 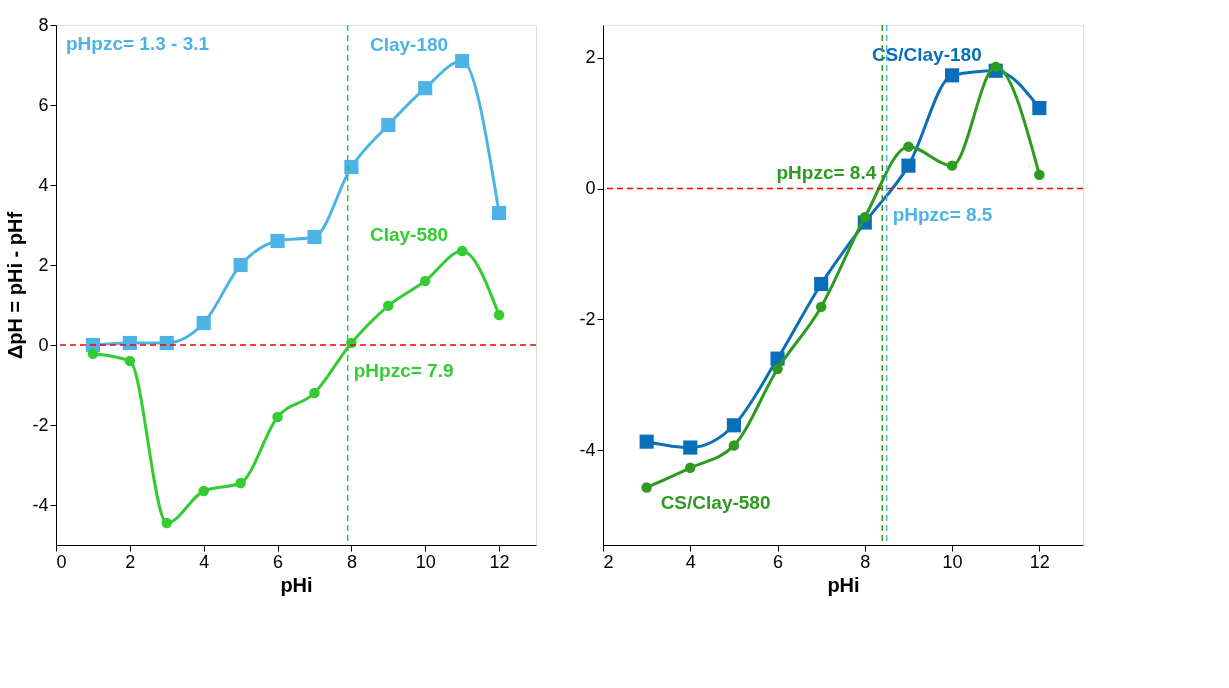 What do you see at coordinates (43, 184) in the screenshot?
I see `y-tick-label: 4` at bounding box center [43, 184].